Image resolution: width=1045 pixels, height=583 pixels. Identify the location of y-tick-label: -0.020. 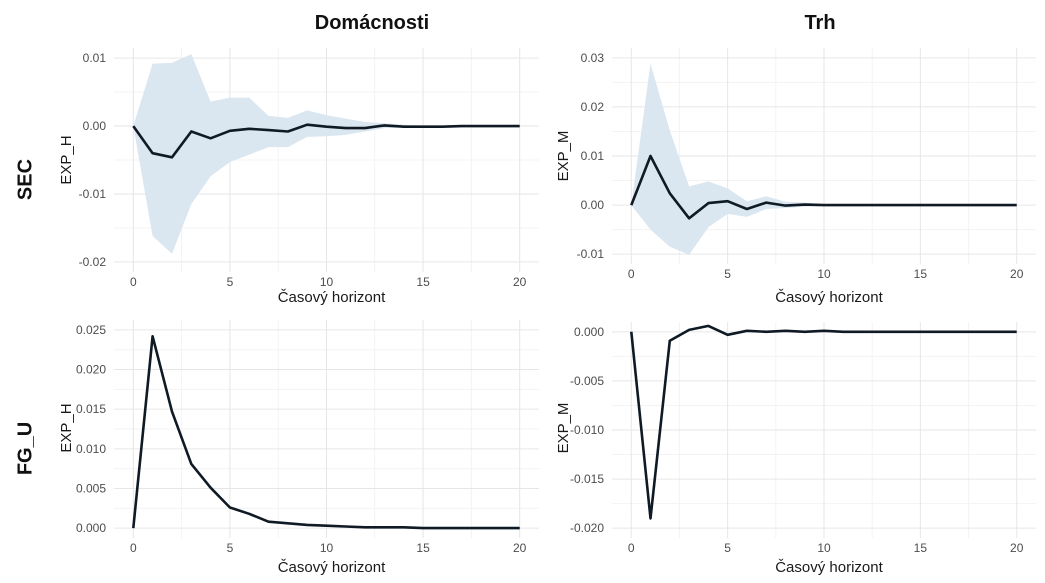
(587, 528).